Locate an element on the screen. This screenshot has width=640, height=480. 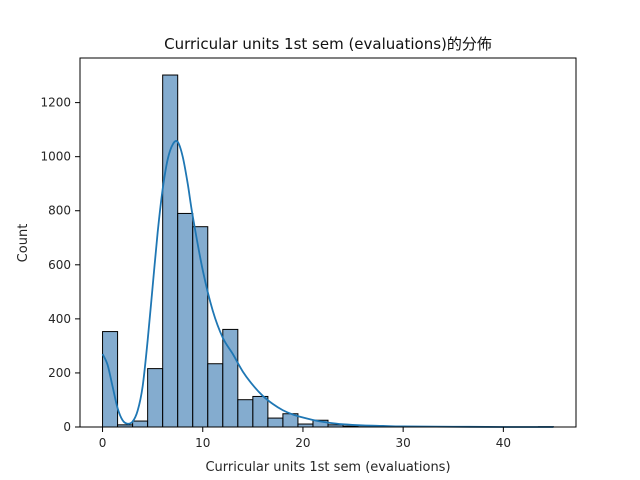
y-axis-ticks: 0 200 400 600 800 1000 1200 is located at coordinates (60, 265).